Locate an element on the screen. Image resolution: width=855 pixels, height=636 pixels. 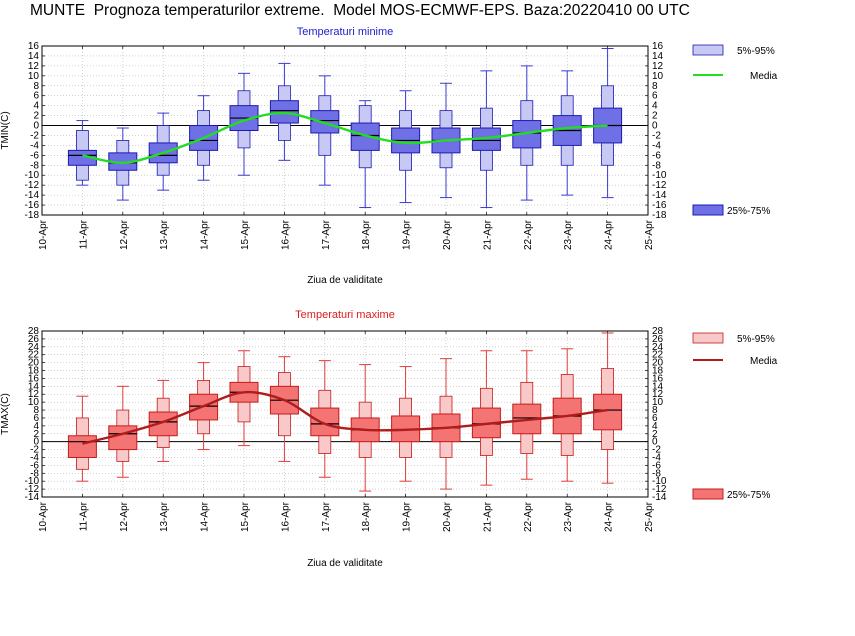
box-12-Apr is located at coordinates (123, 164).